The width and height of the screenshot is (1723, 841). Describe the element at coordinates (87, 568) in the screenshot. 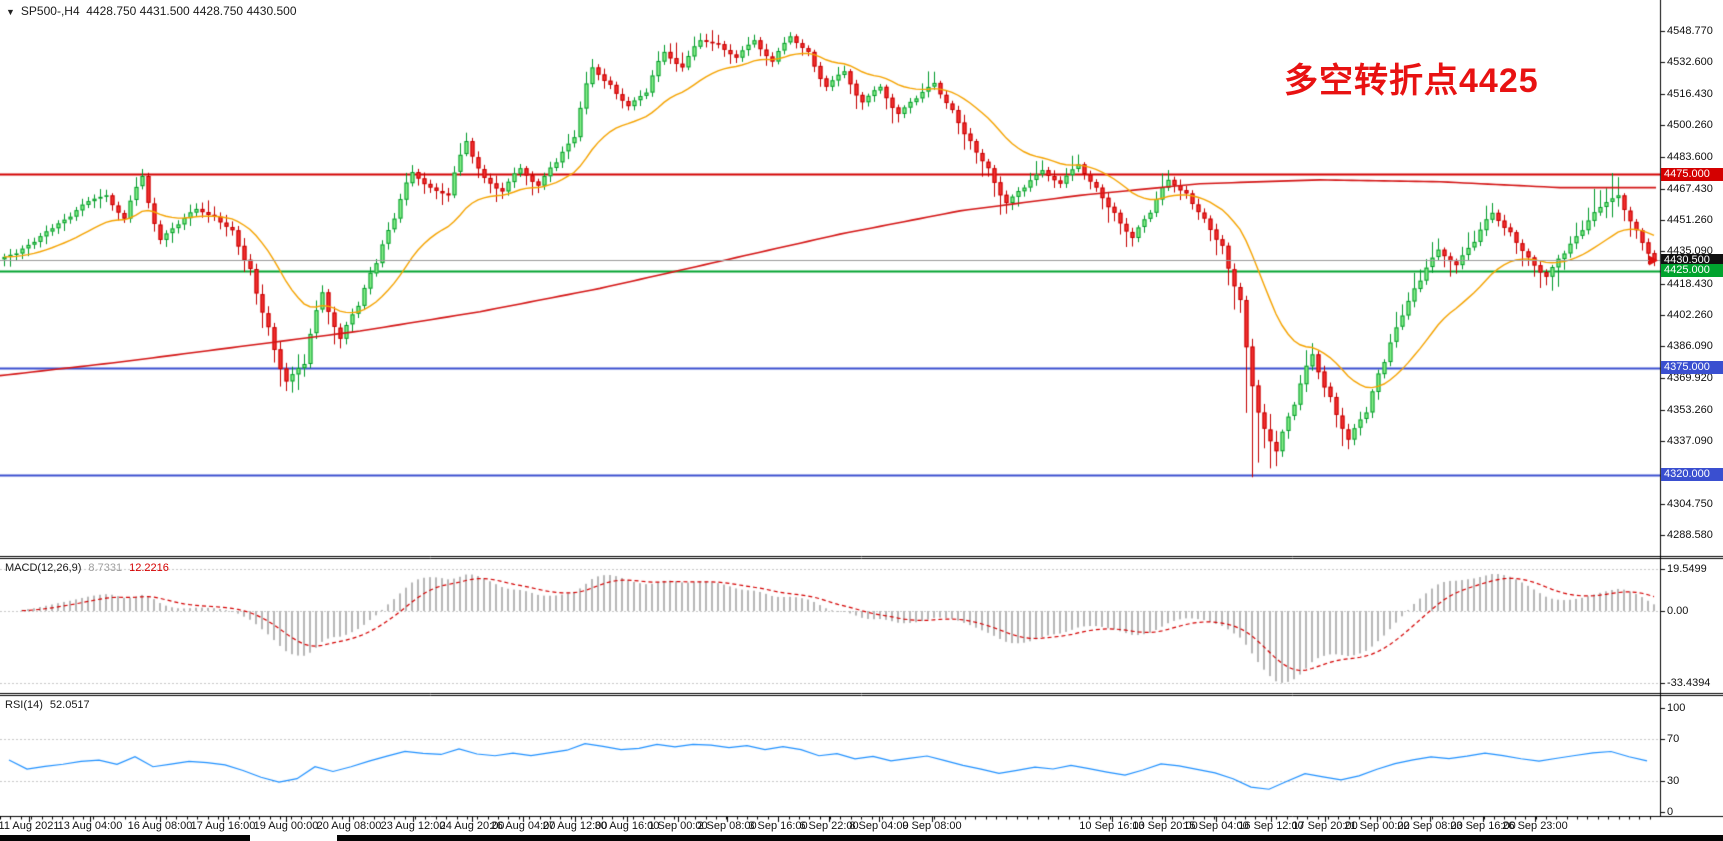

I see `macd-indicator-label: MACD(12,26,9) 8.7331 12.2216` at that location.